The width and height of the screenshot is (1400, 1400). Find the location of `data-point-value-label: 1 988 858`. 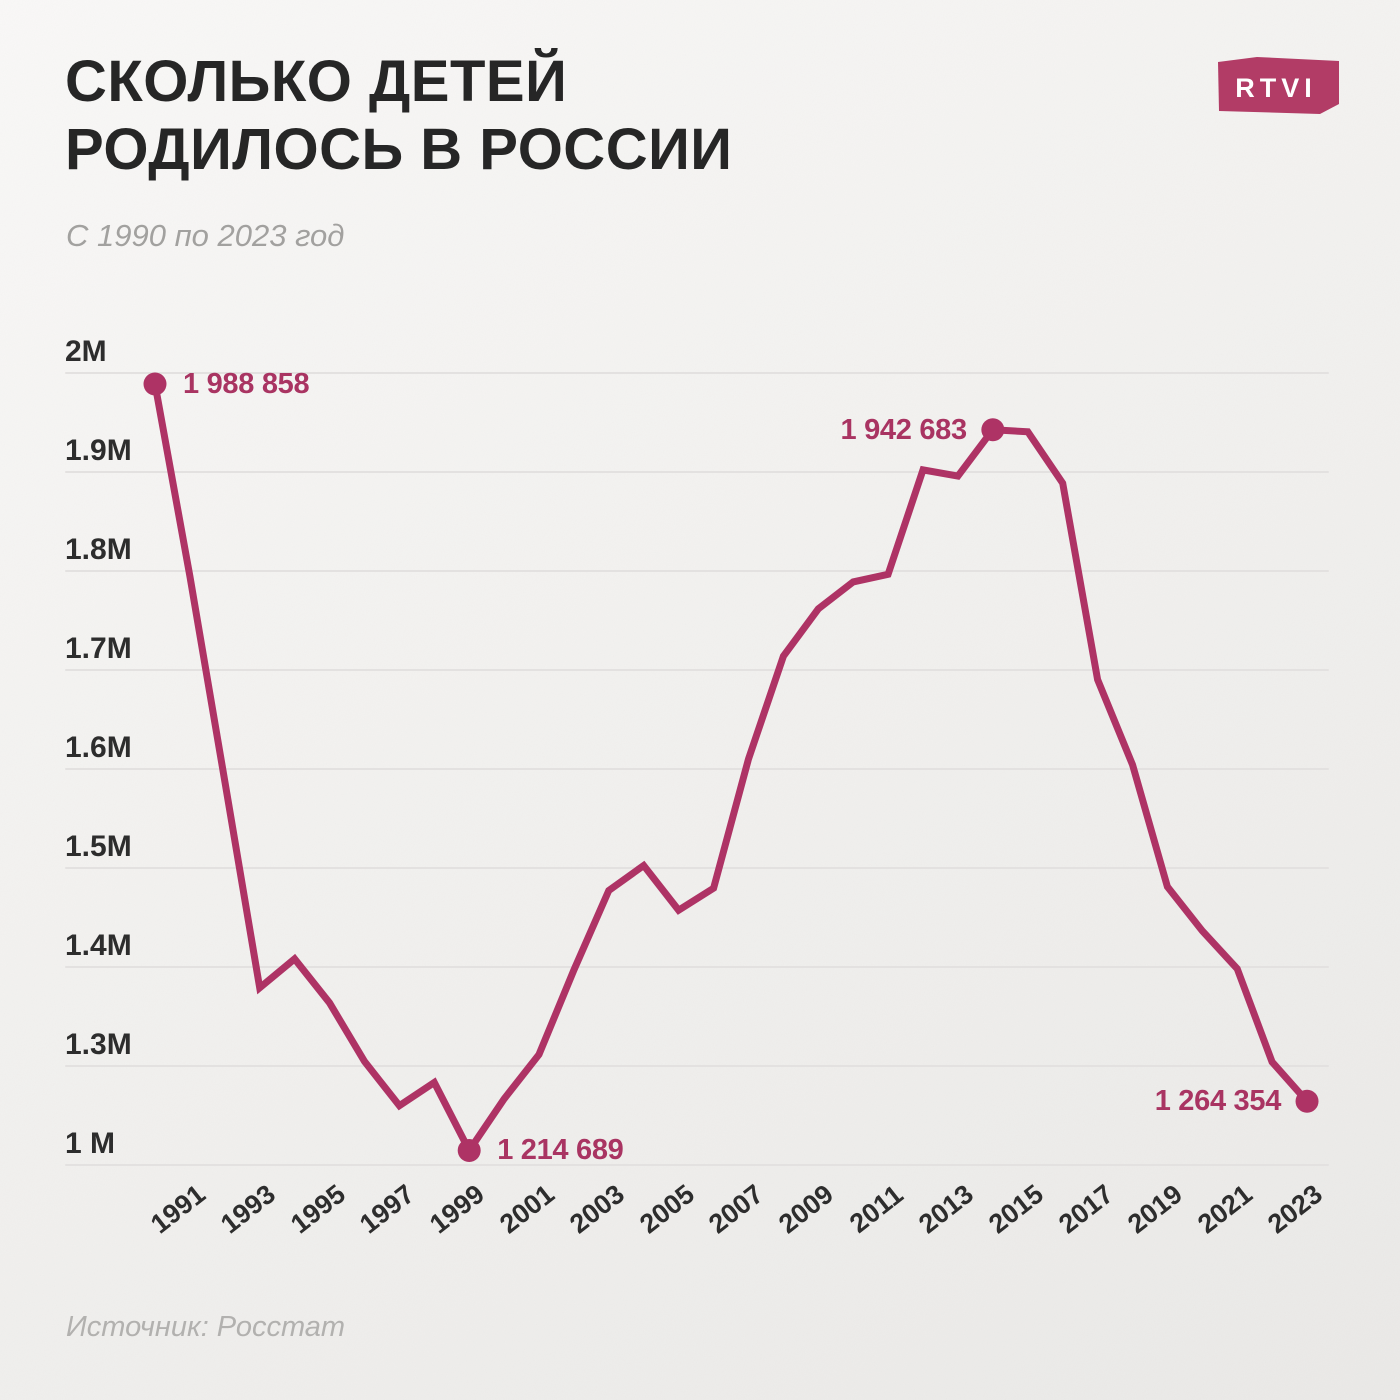

data-point-value-label: 1 988 858 is located at coordinates (246, 384).